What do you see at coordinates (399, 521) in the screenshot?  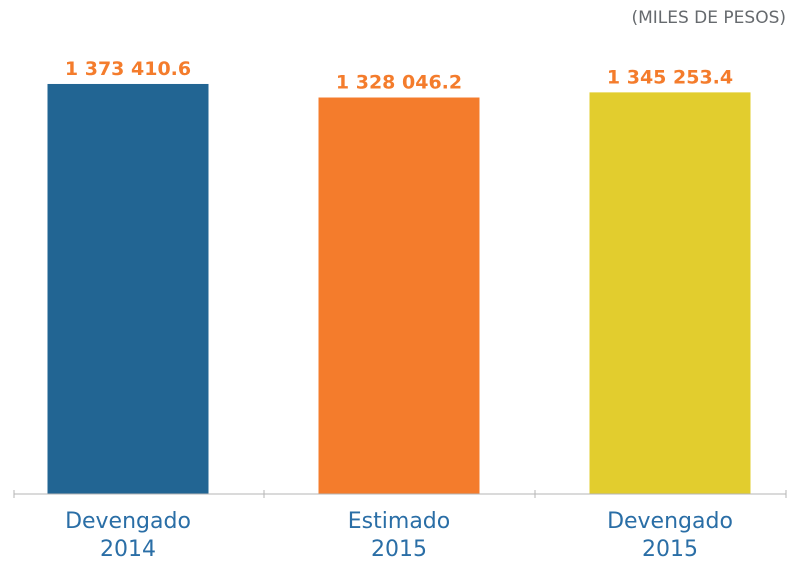 I see `category-label-2-line-1: Estimado` at bounding box center [399, 521].